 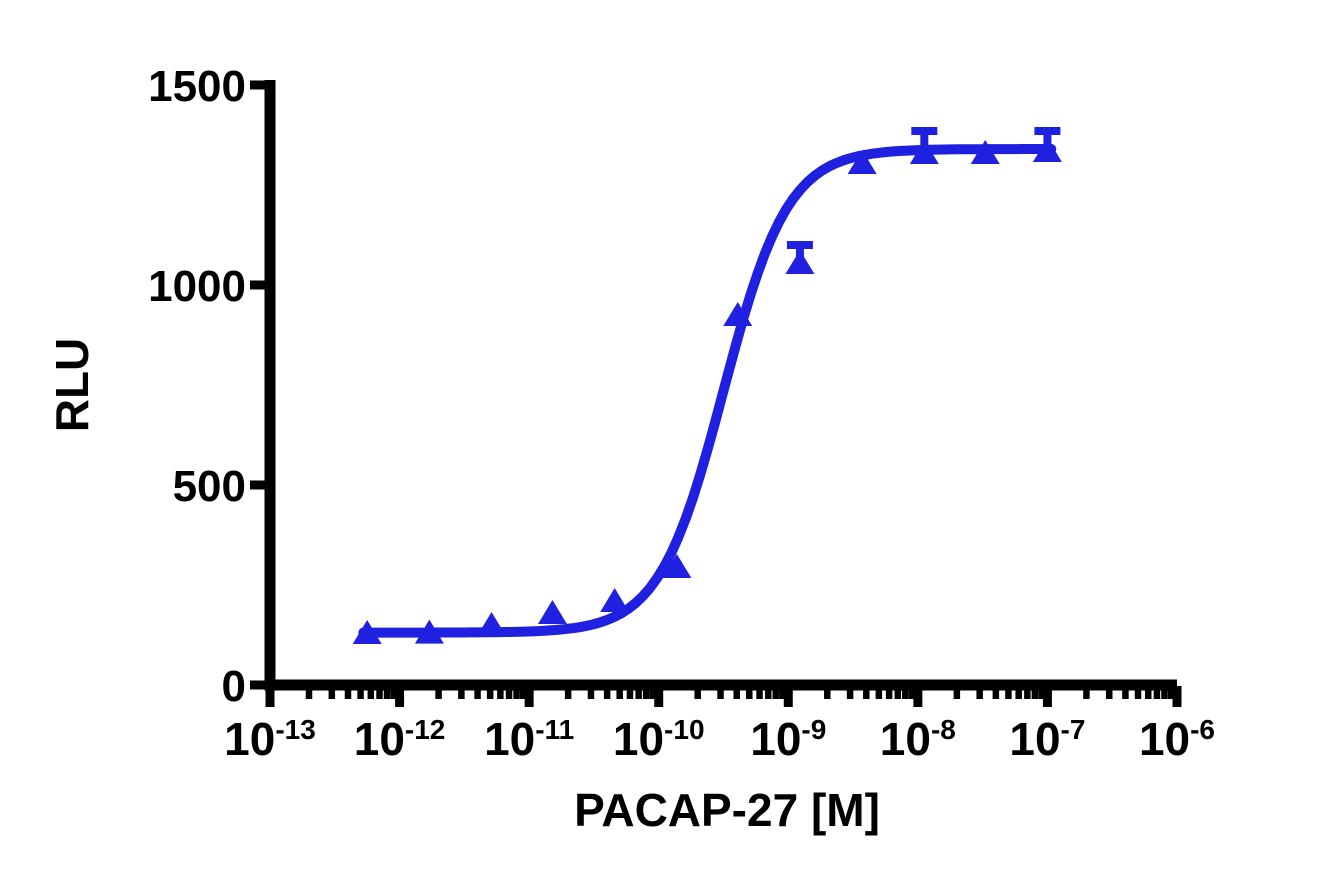 I want to click on x-axis-tick-label: 10⁻¹¹, so click(x=529, y=739).